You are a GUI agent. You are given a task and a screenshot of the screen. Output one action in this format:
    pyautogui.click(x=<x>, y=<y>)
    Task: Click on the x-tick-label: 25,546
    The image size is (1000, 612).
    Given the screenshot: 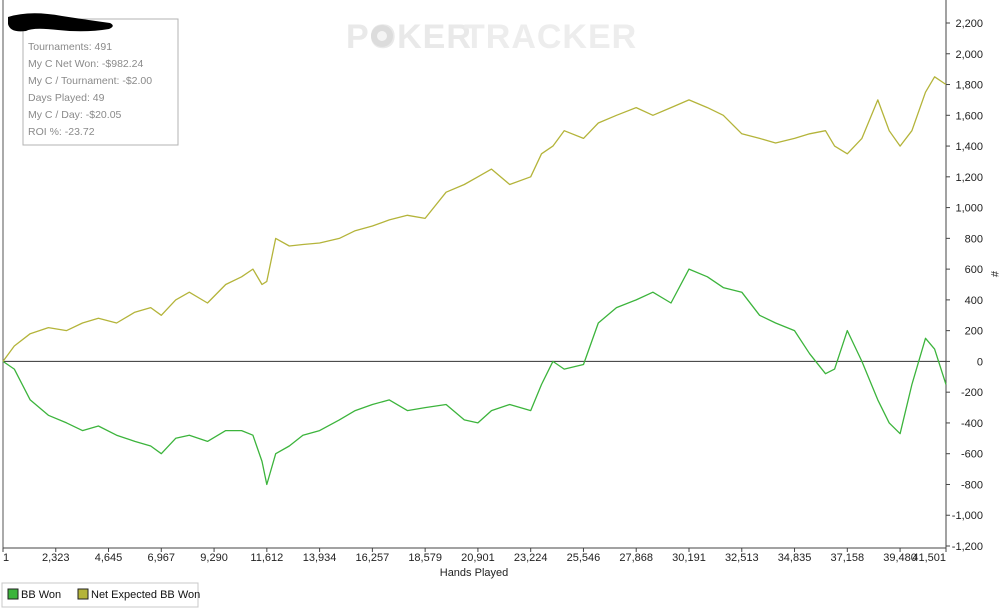 What is the action you would take?
    pyautogui.click(x=584, y=558)
    